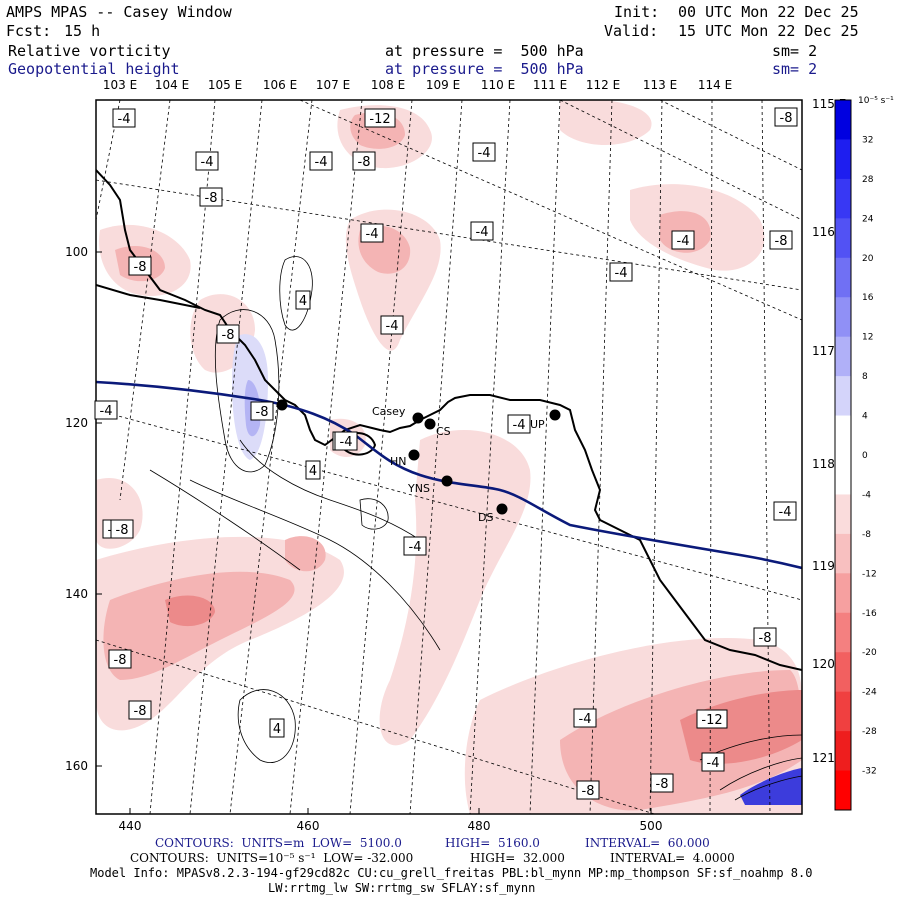 The width and height of the screenshot is (900, 900). What do you see at coordinates (869, 574) in the screenshot?
I see `colorbar-label: -12` at bounding box center [869, 574].